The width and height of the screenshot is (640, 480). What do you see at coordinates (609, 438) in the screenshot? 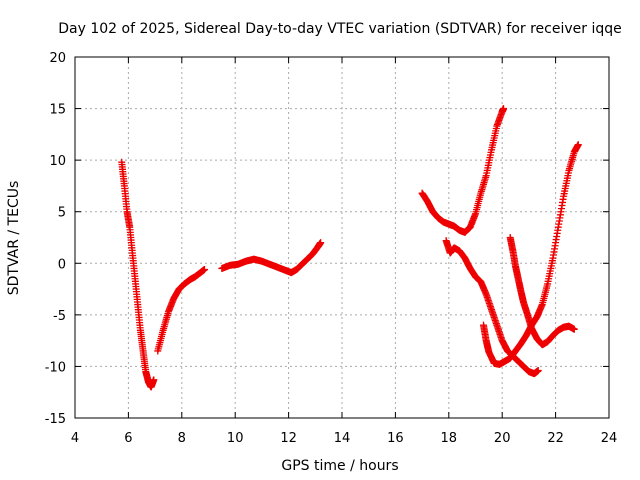
I see `x-tick-label: 24` at bounding box center [609, 438].